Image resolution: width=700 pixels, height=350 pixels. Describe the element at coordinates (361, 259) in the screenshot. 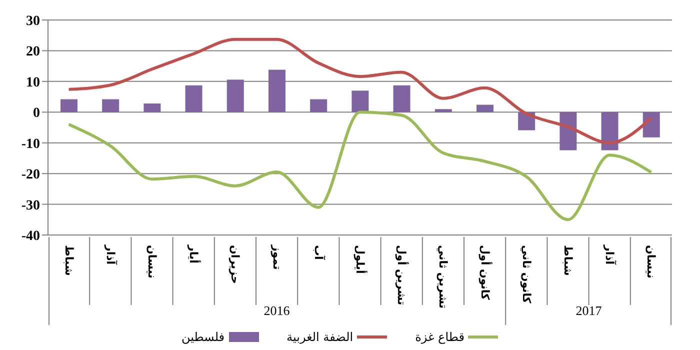

I see `x-tick-label: أيلول` at that location.